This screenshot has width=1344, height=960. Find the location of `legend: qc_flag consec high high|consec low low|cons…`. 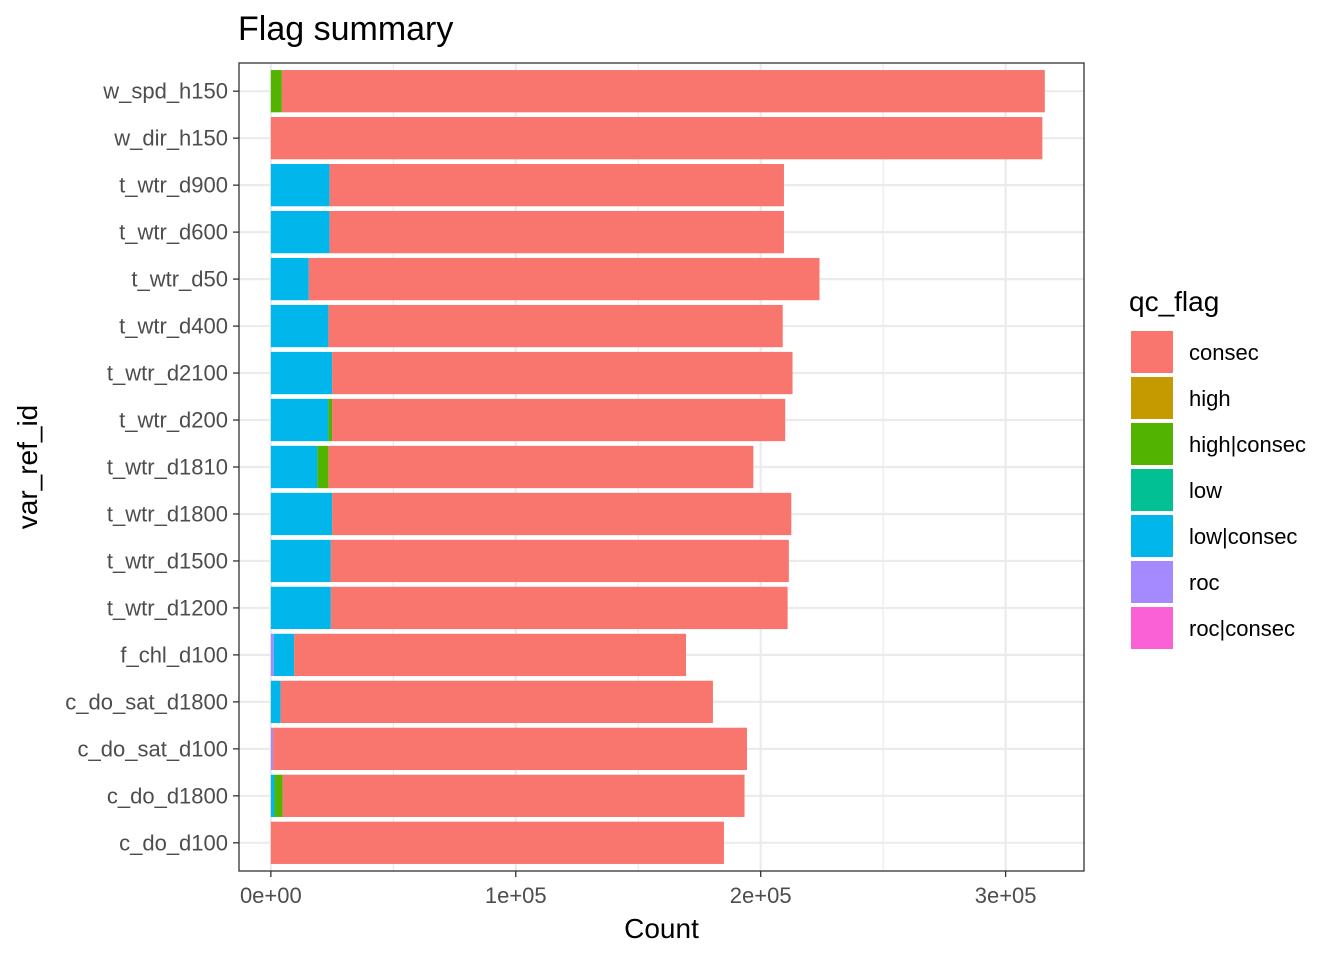

legend: qc_flag consec high high|consec low low|cons… is located at coordinates (1217, 467).